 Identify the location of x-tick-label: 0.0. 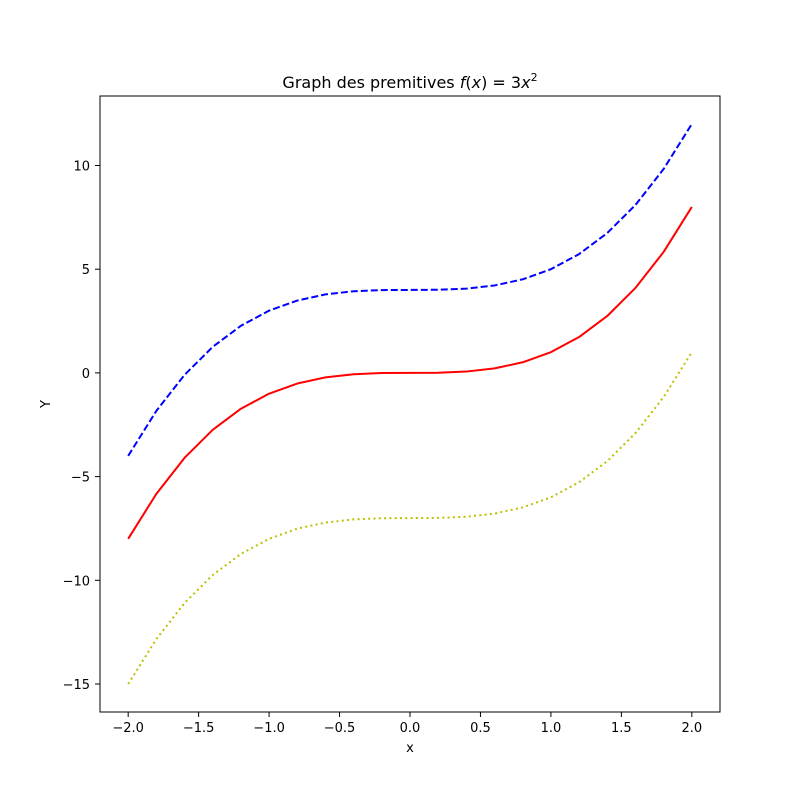
(410, 728).